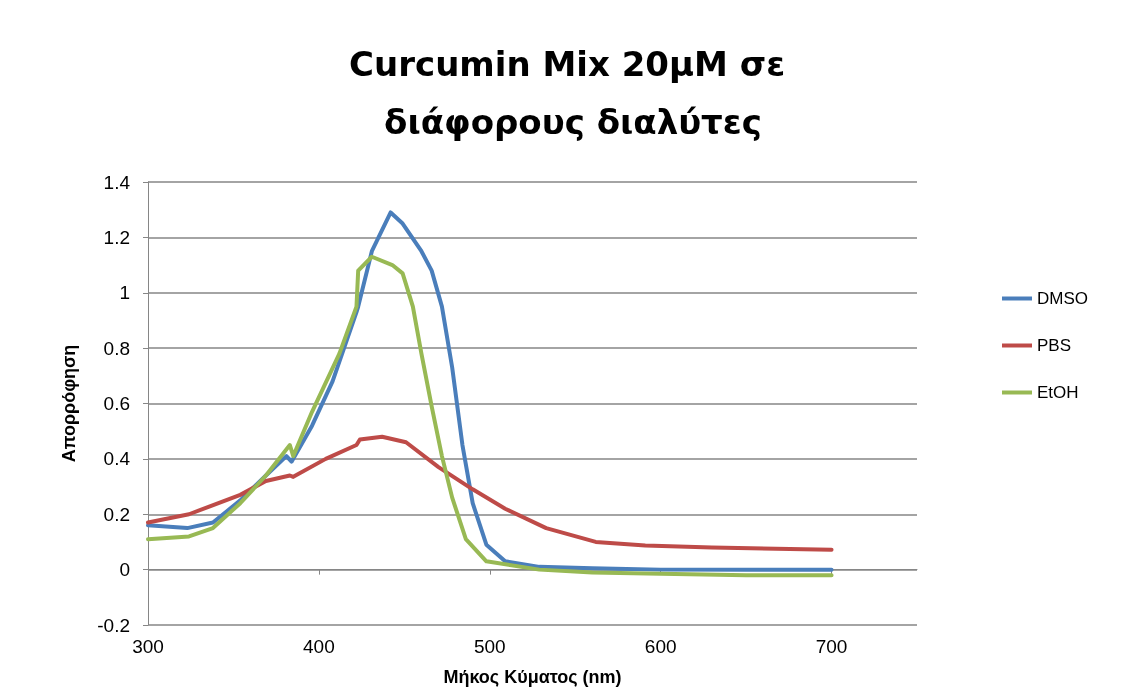 This screenshot has height=691, width=1123. What do you see at coordinates (116, 237) in the screenshot?
I see `y-tick-label: 1.2` at bounding box center [116, 237].